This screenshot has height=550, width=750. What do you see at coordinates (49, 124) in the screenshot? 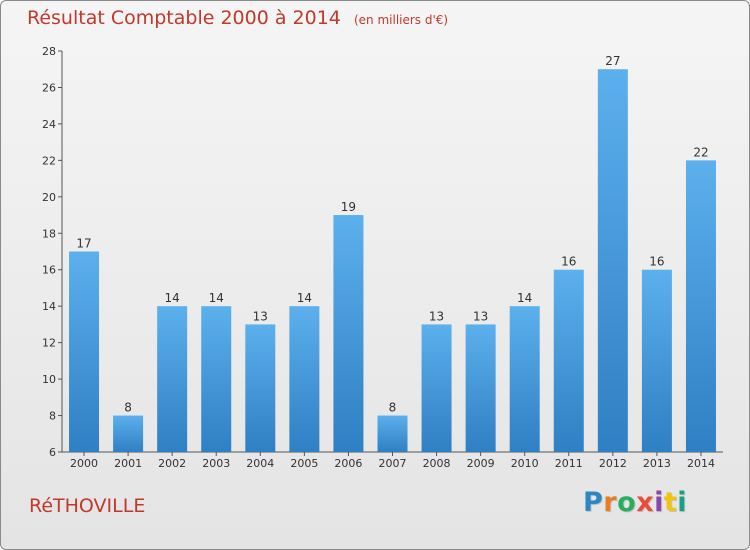
I see `y-tick-label: 24` at bounding box center [49, 124].